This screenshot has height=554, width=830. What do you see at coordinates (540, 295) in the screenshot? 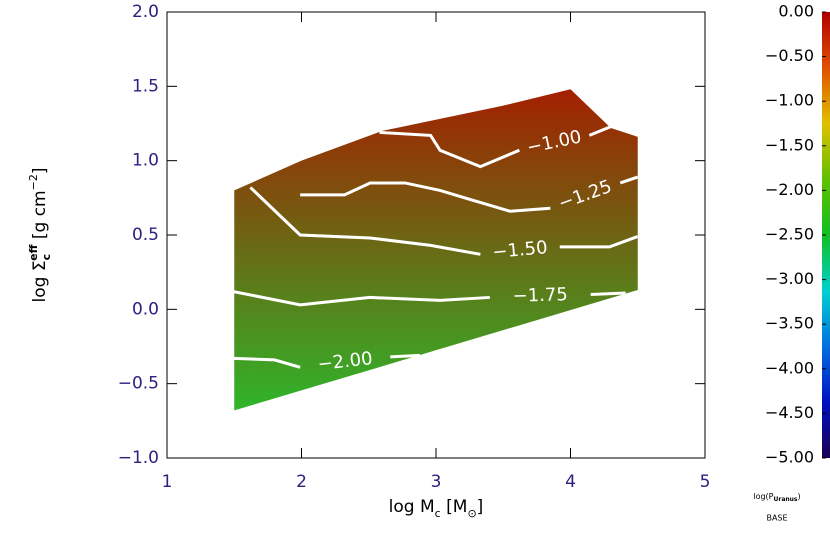
I see `contour-label: −1.75` at bounding box center [540, 295].